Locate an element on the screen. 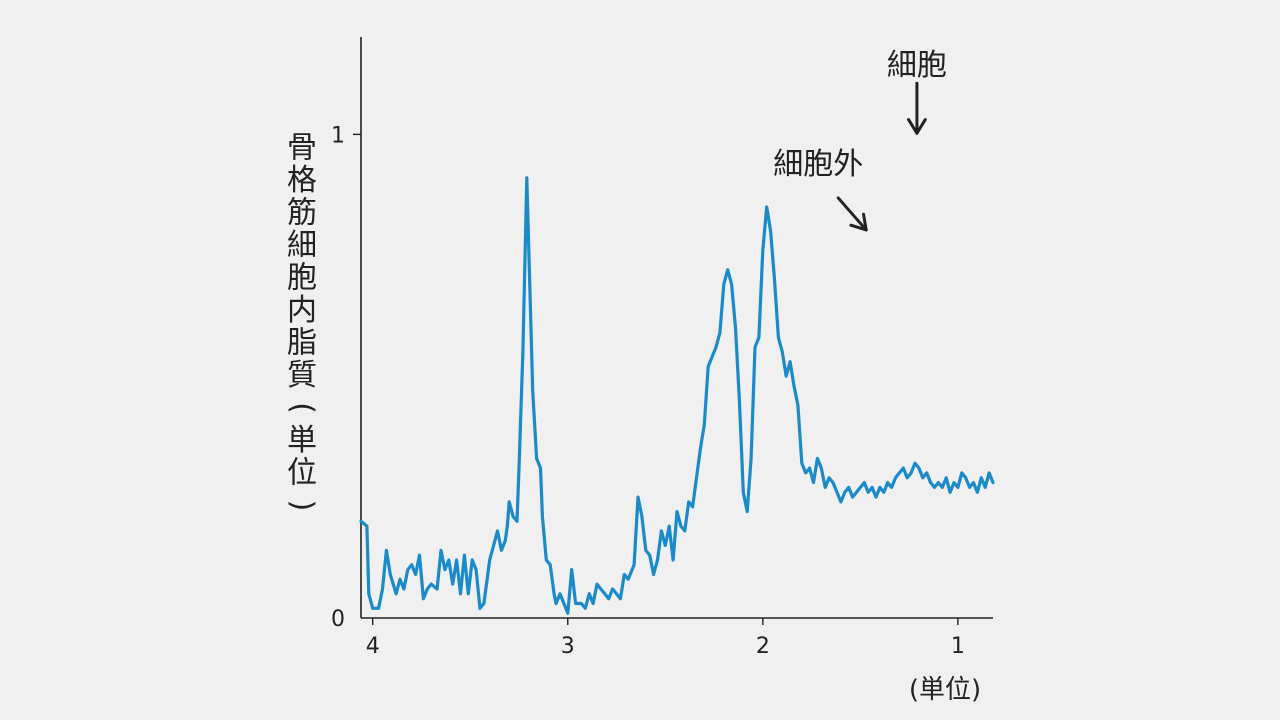  annotation-label: 細胞 is located at coordinates (917, 65).